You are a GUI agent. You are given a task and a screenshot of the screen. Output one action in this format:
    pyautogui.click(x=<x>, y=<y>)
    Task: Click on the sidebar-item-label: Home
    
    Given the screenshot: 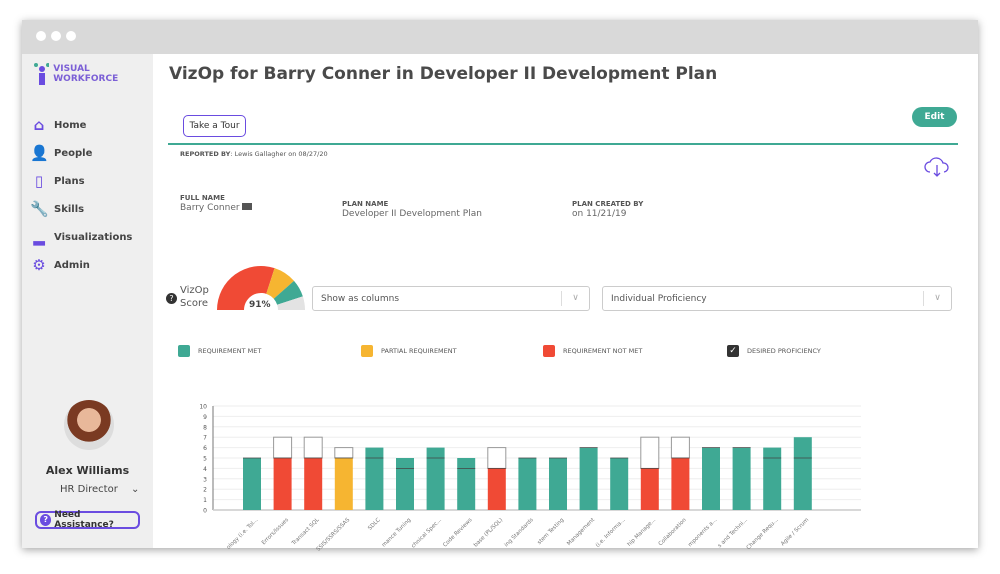 What is the action you would take?
    pyautogui.click(x=70, y=125)
    